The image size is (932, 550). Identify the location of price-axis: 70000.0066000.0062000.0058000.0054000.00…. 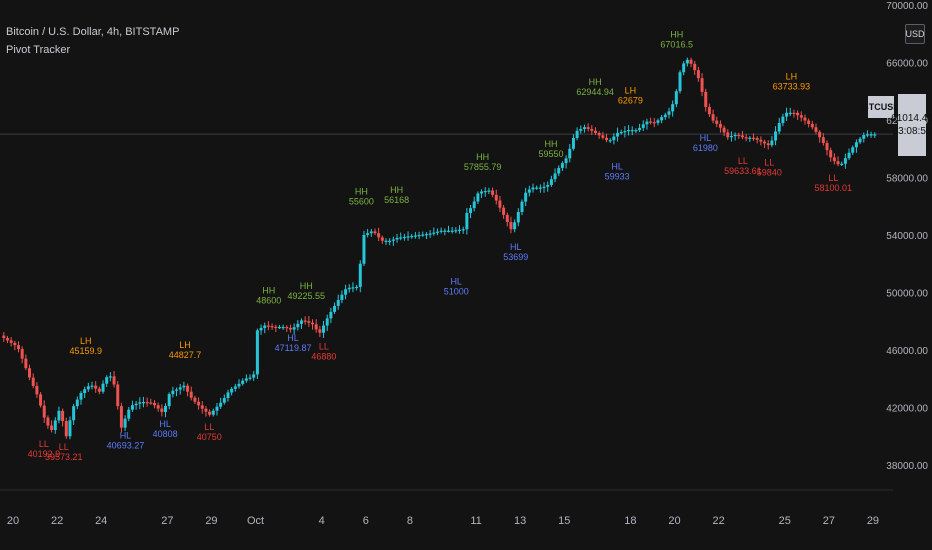
(909, 275).